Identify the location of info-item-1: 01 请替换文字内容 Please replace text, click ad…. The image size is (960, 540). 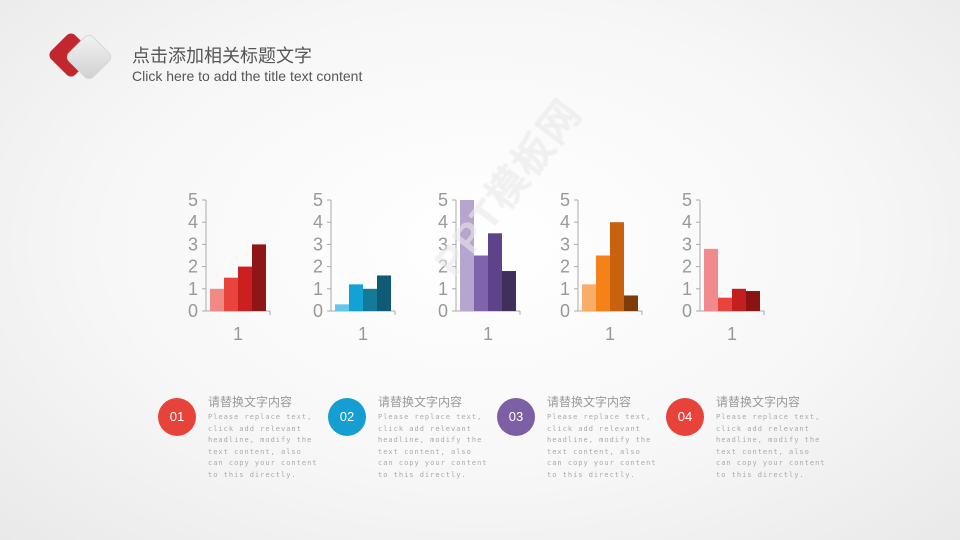
(240, 440).